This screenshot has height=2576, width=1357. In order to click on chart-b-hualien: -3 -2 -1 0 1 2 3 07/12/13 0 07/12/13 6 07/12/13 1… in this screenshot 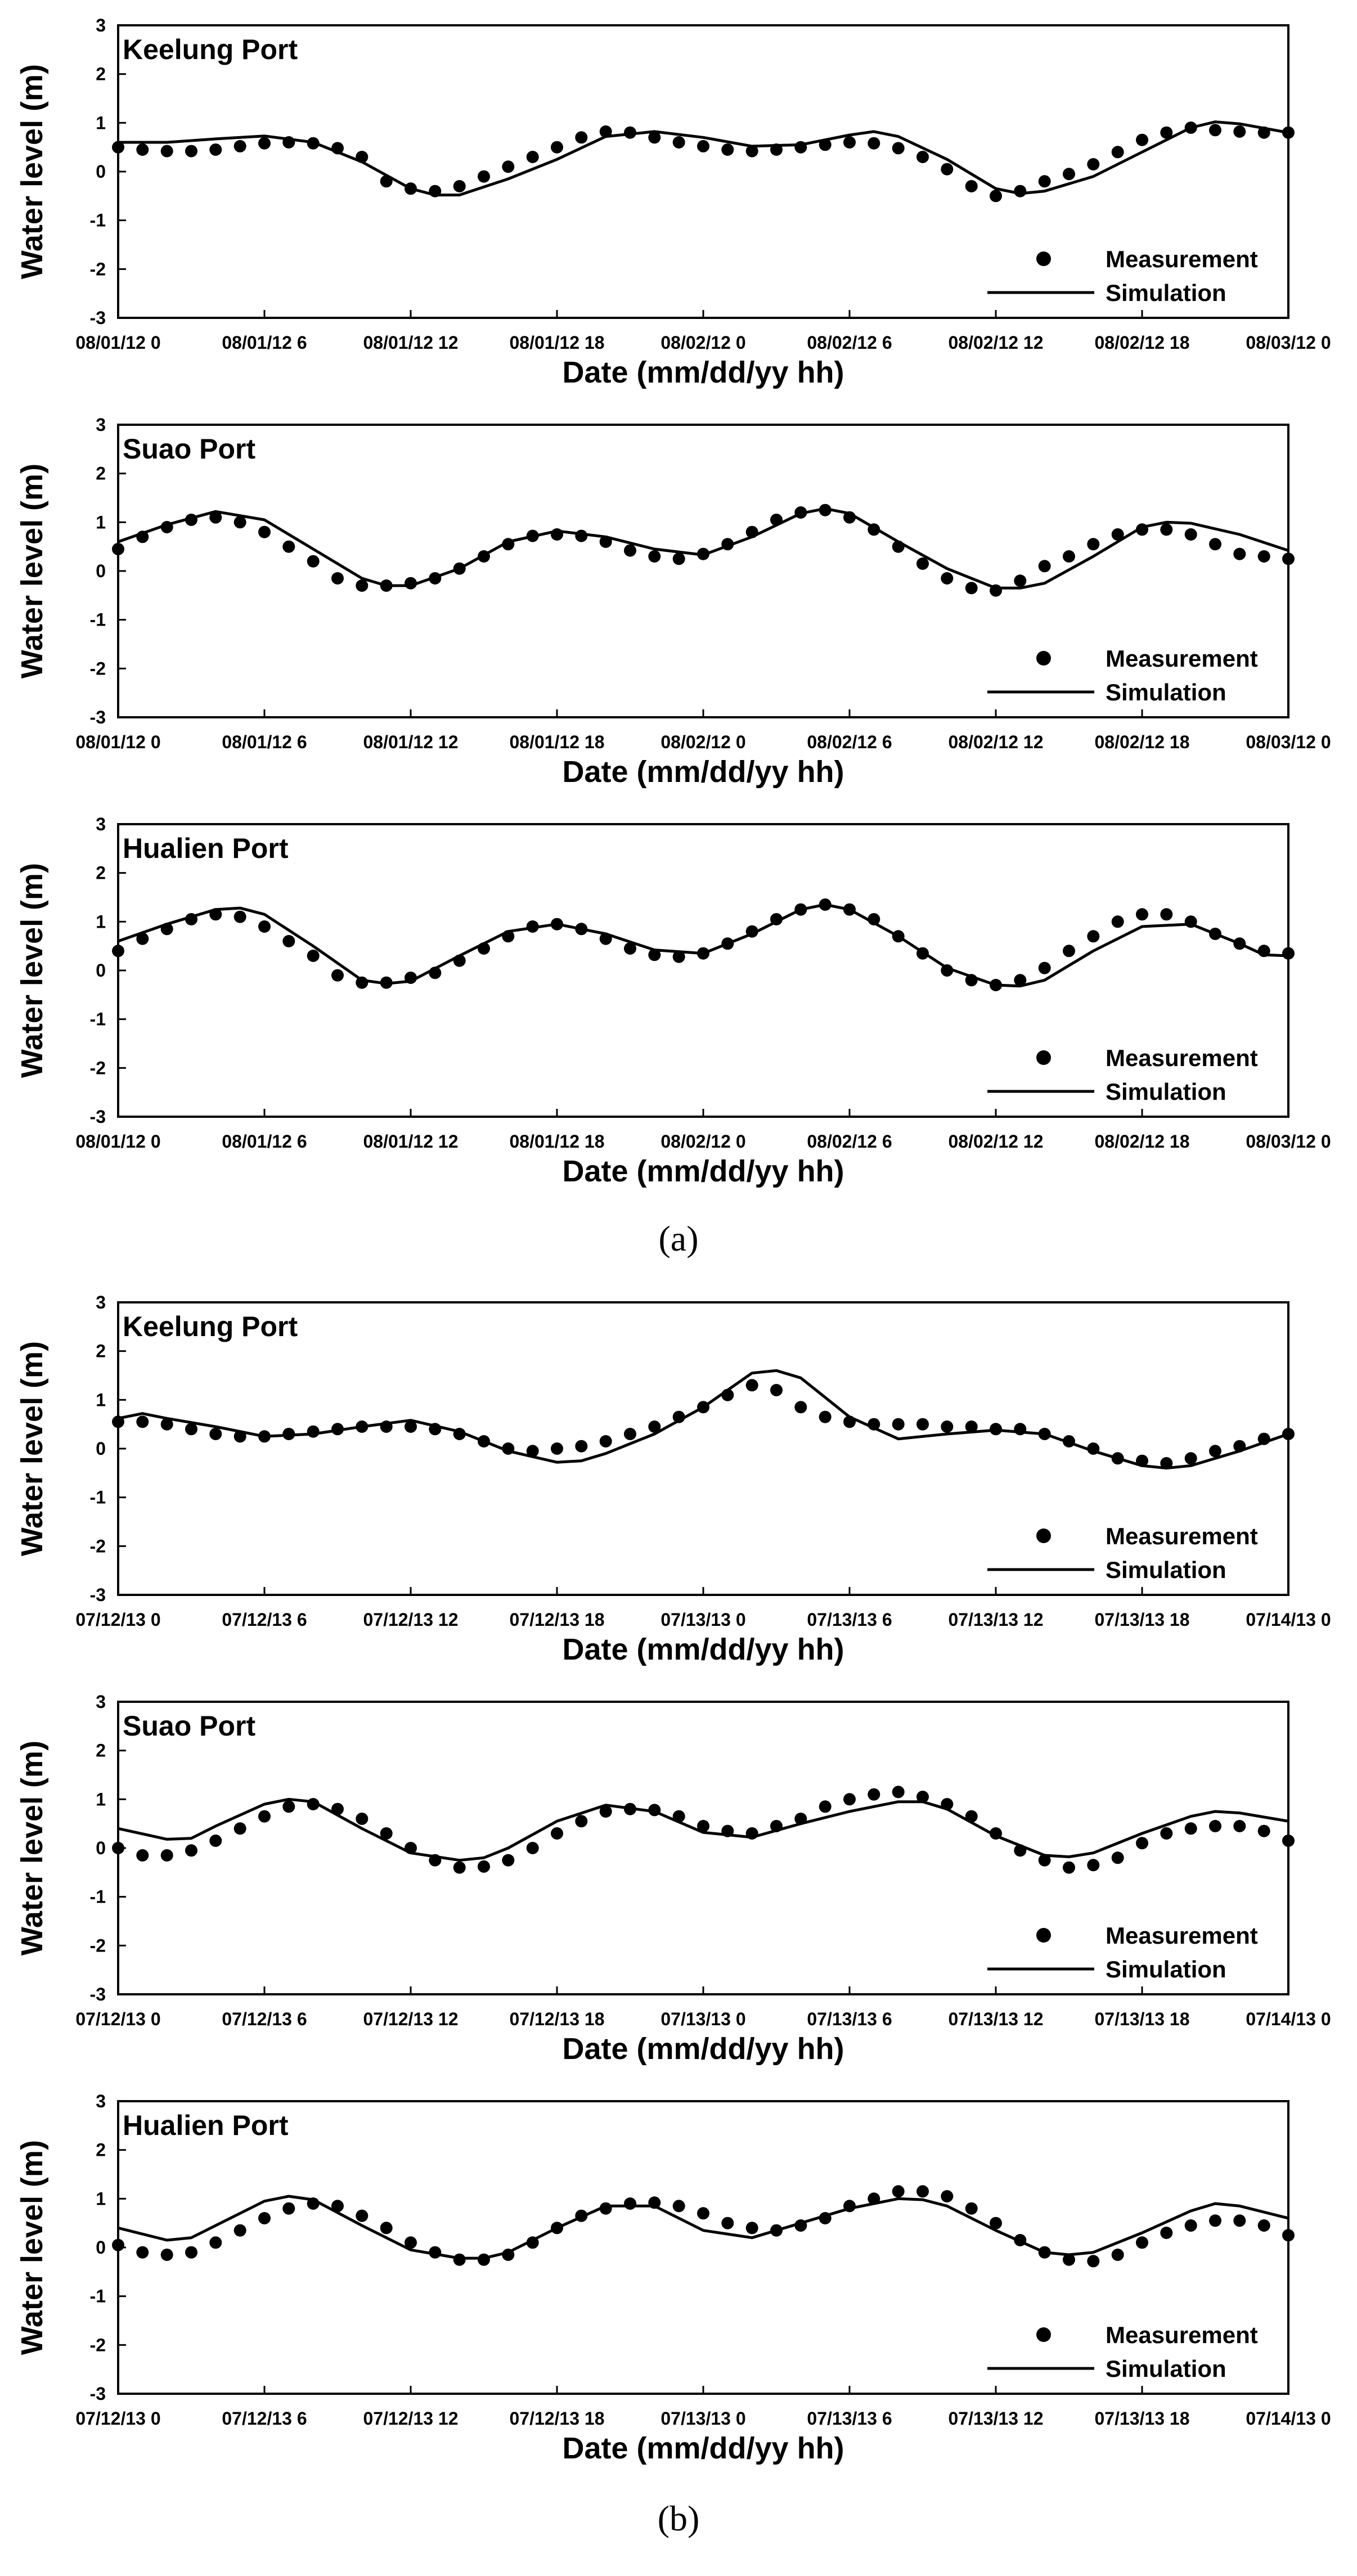, I will do `click(673, 2278)`.